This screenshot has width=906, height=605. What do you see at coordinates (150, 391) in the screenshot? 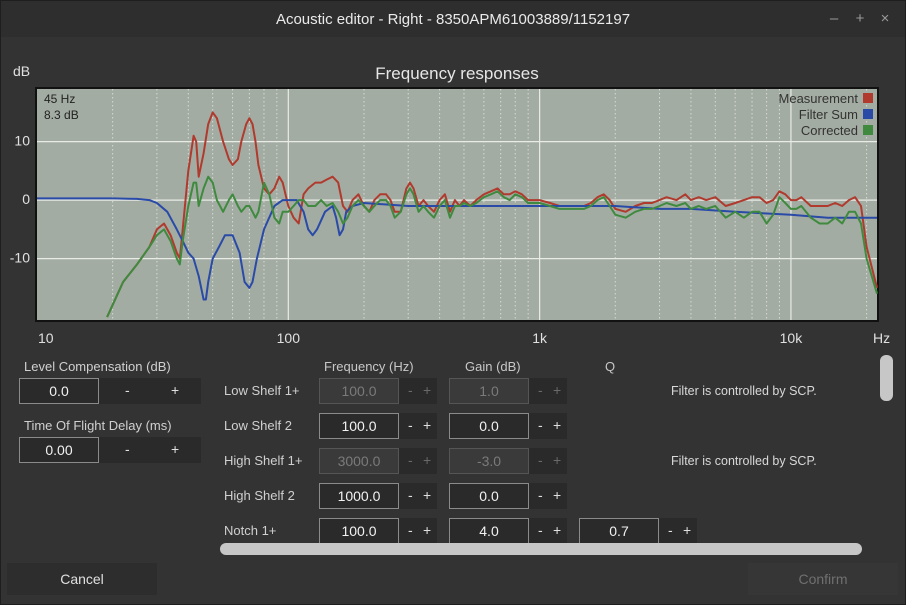
I see `level-compensation-stepper: - +` at bounding box center [150, 391].